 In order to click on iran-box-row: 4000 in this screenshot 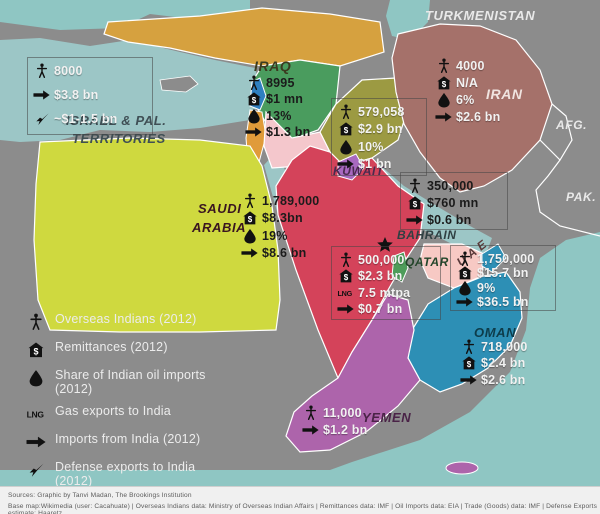, I will do `click(460, 65)`.